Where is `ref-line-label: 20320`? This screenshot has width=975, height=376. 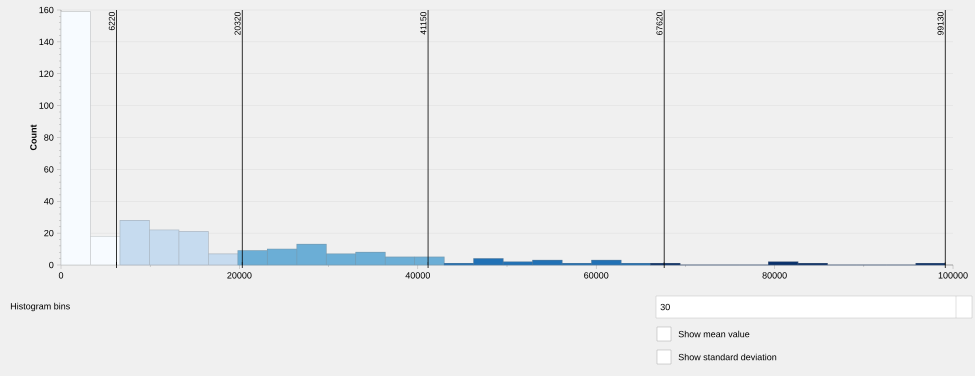
ref-line-label: 20320 is located at coordinates (237, 23).